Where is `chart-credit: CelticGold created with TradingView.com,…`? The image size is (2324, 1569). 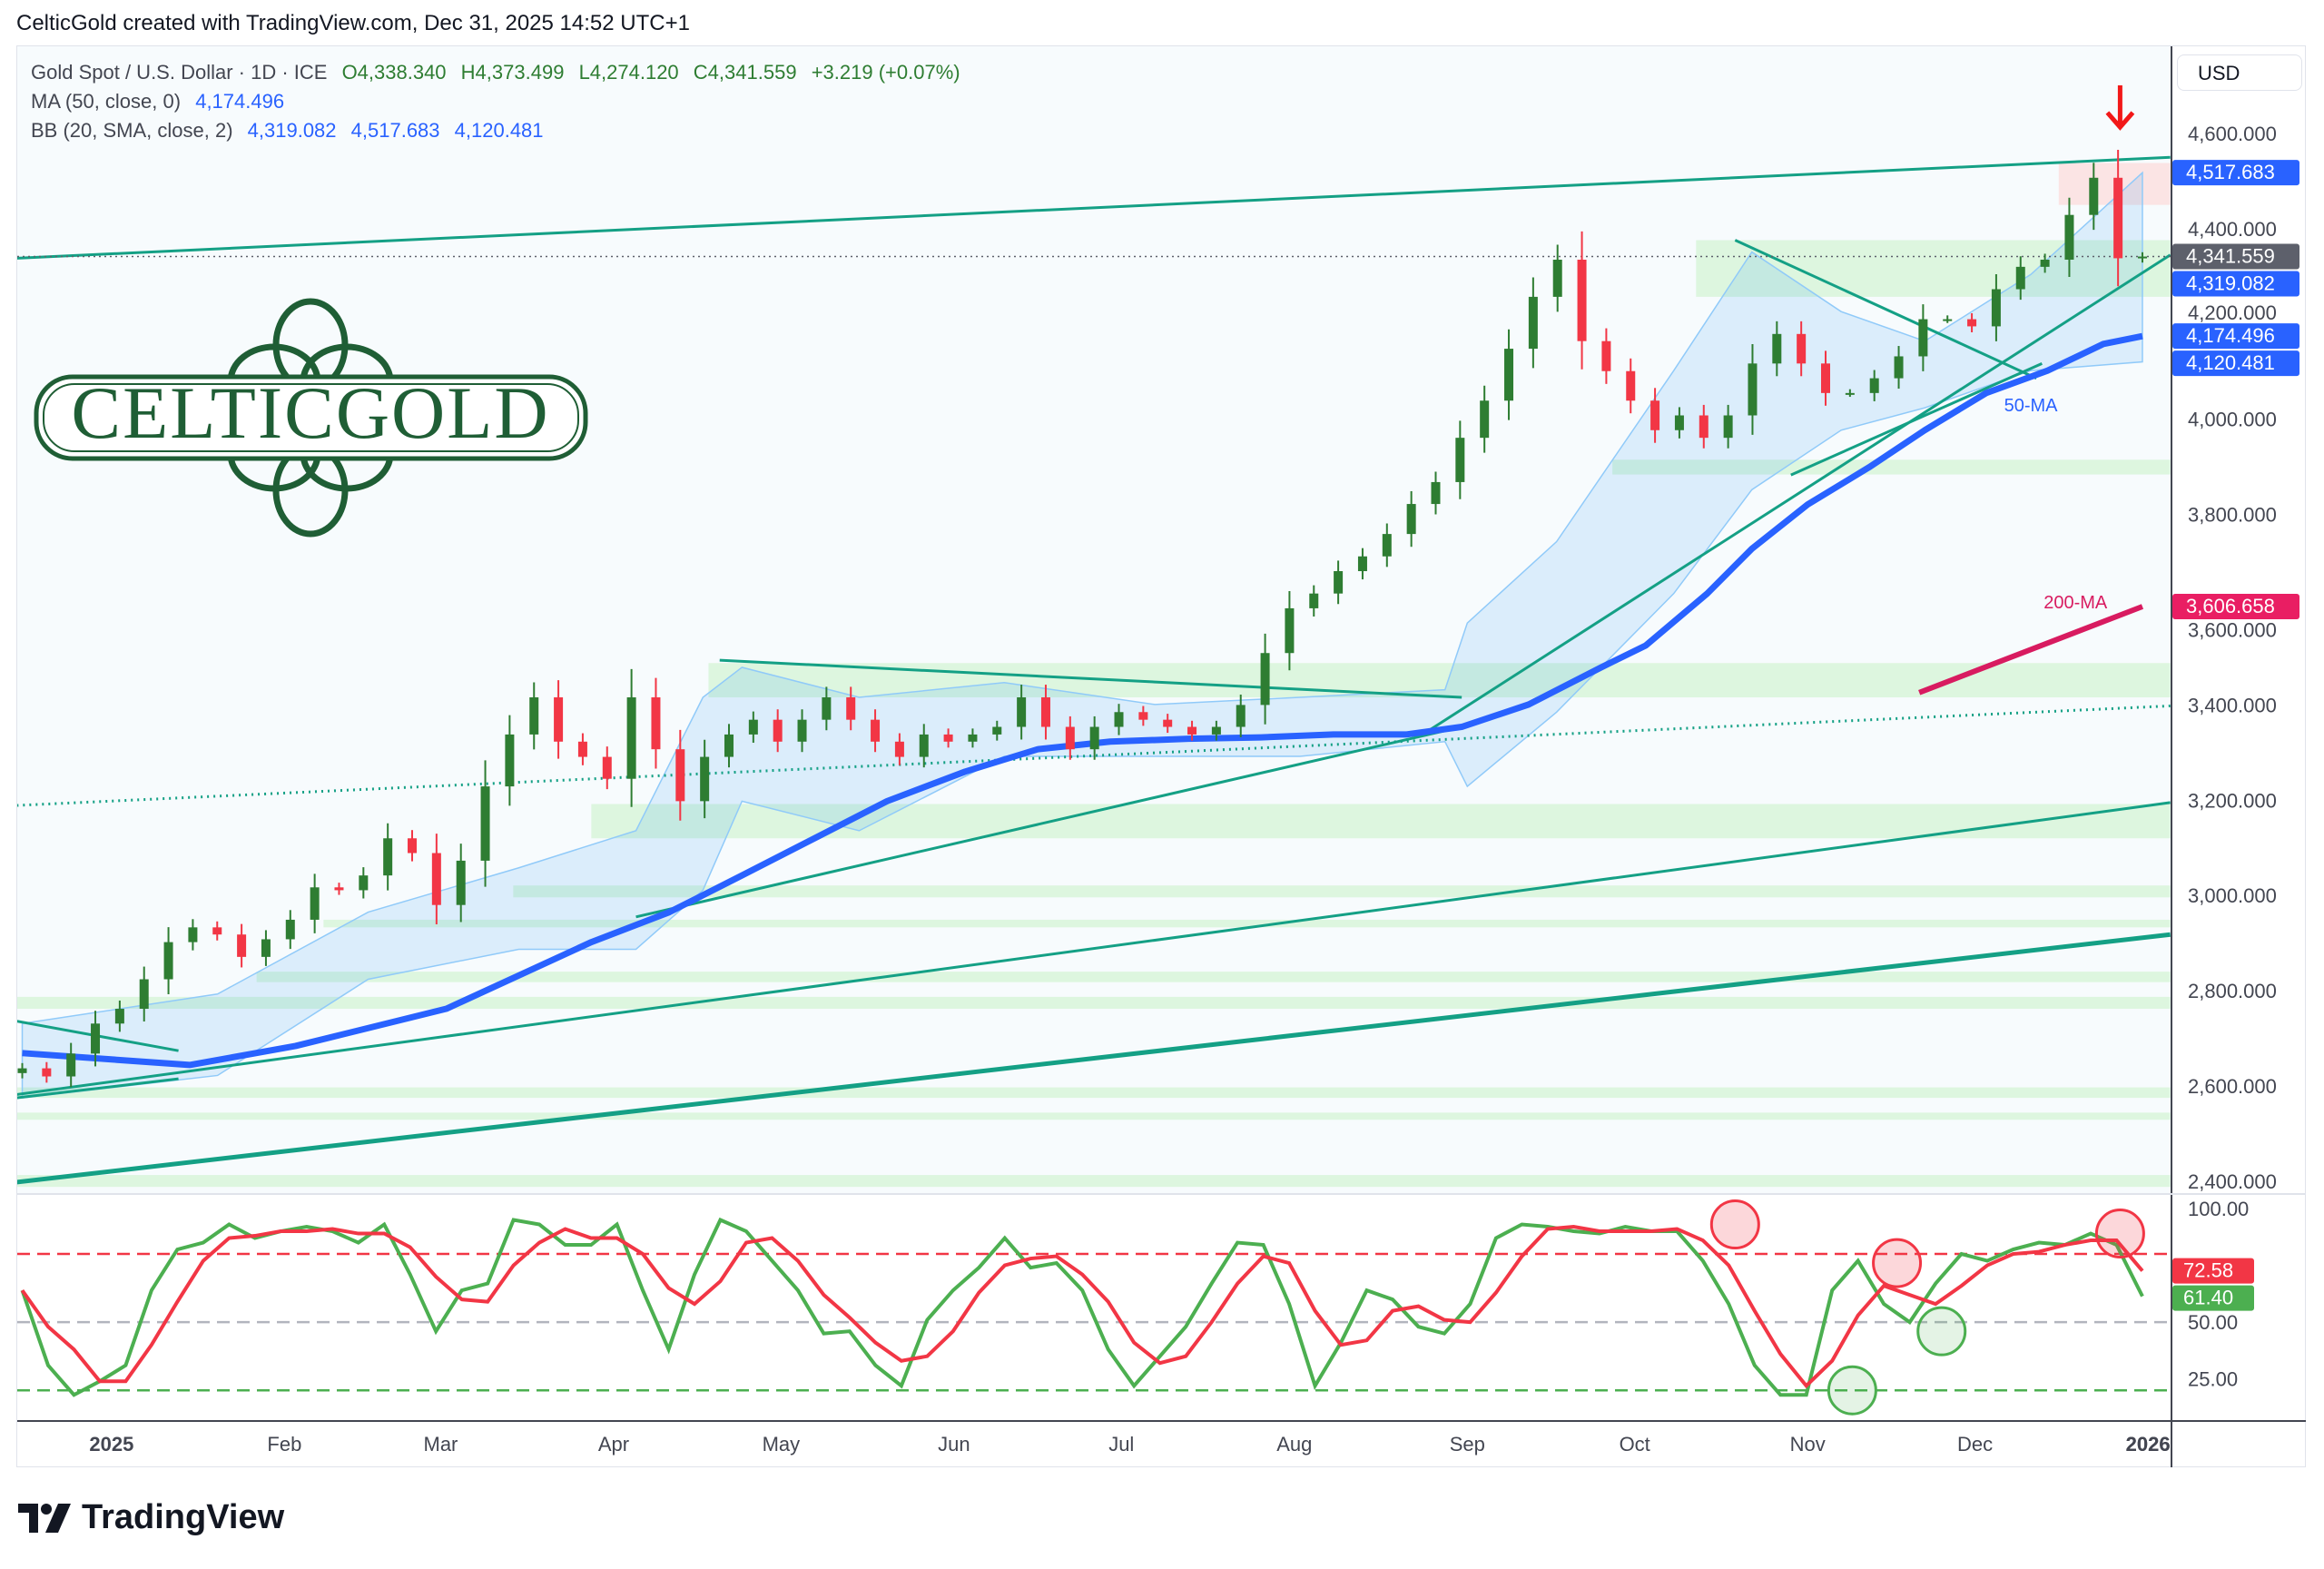
chart-credit: CelticGold created with TradingView.com,… is located at coordinates (353, 23).